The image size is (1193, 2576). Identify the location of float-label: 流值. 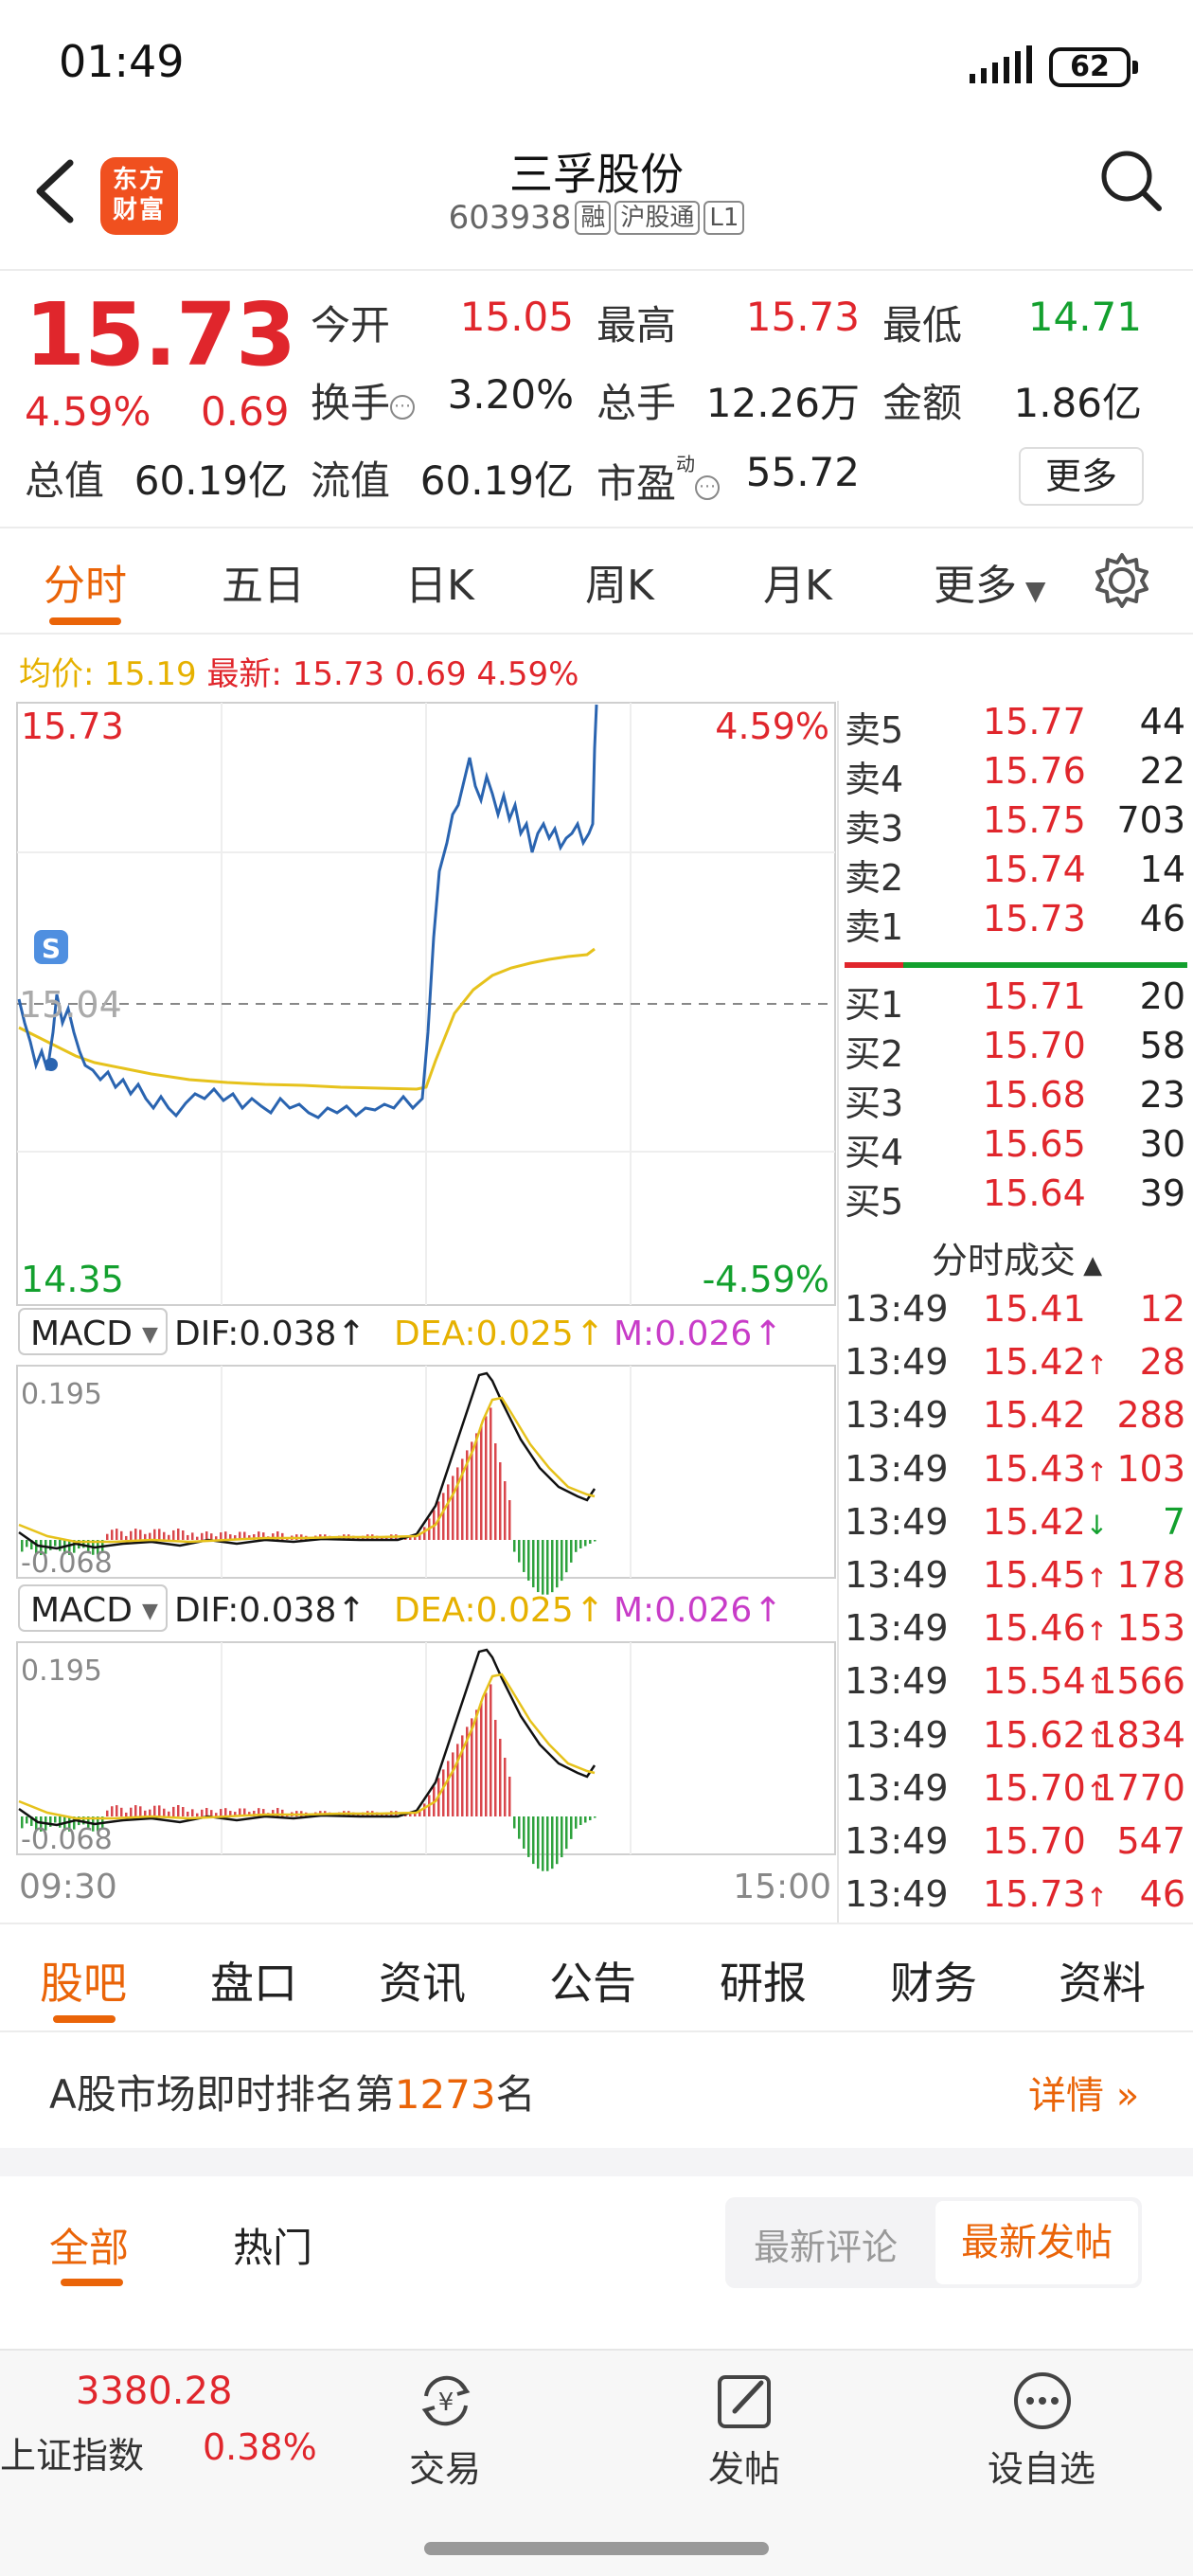
(351, 480).